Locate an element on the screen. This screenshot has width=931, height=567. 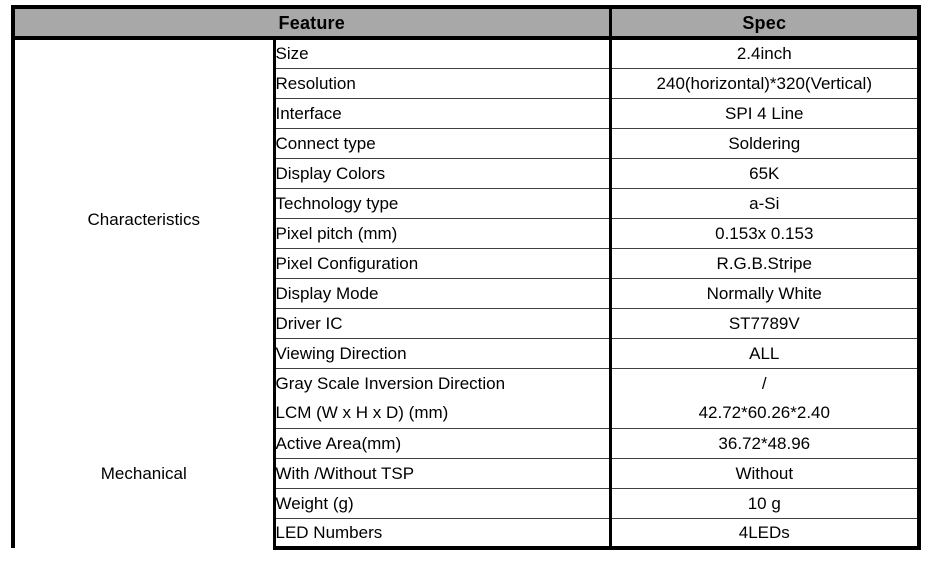
spec-value-cell: ST7789V is located at coordinates (766, 322).